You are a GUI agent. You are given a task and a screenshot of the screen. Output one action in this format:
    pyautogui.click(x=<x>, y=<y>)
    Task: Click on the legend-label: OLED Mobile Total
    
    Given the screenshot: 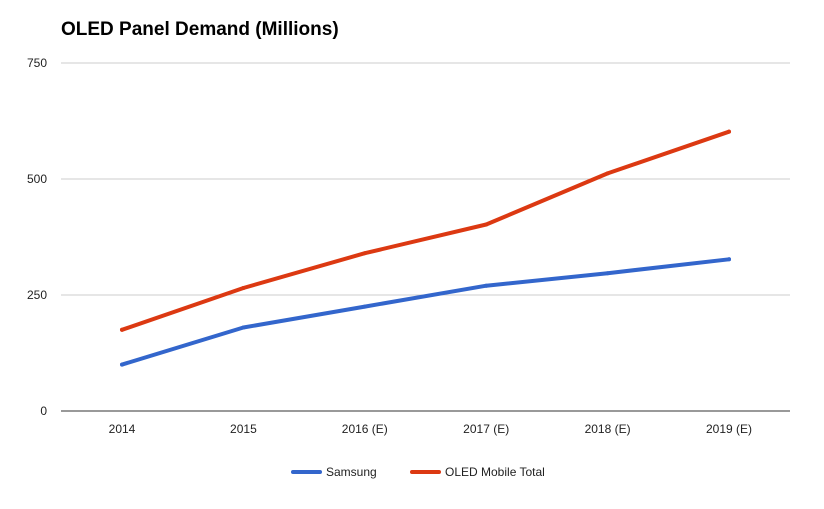 What is the action you would take?
    pyautogui.click(x=495, y=472)
    